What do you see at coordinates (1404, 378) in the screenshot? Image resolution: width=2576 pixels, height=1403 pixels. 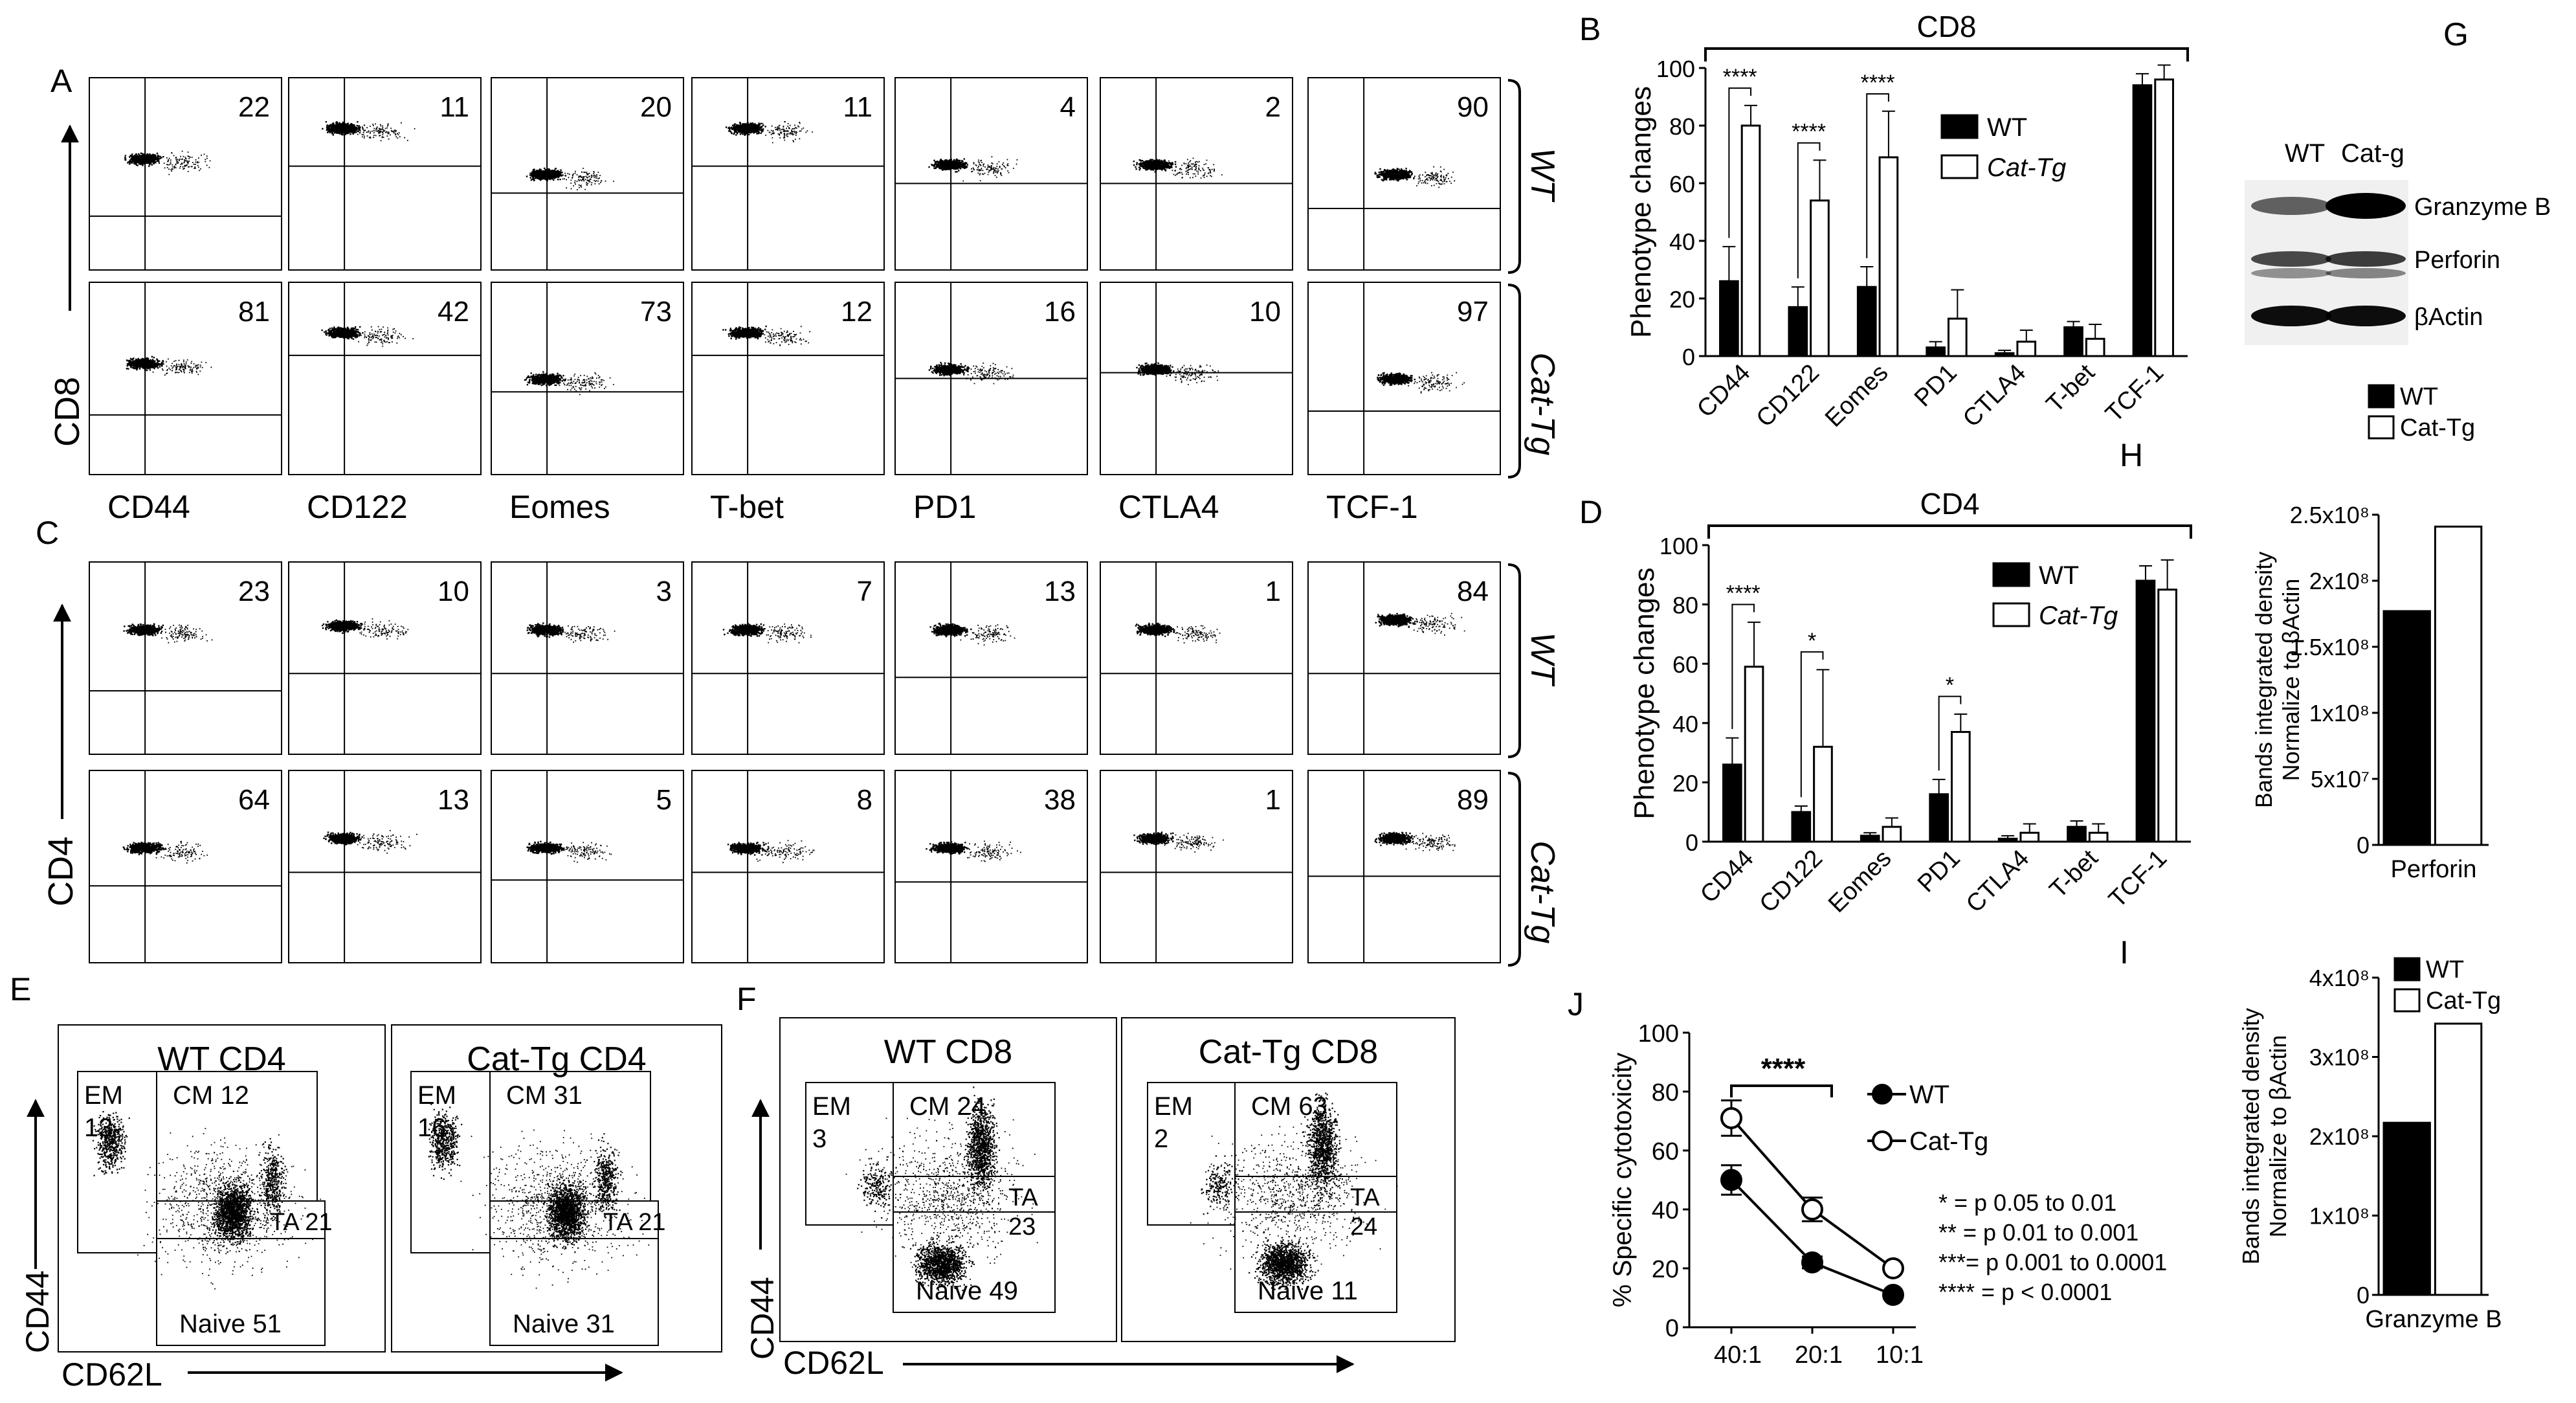 I see `flow-plot-cat-tg-tcf-1: 97` at bounding box center [1404, 378].